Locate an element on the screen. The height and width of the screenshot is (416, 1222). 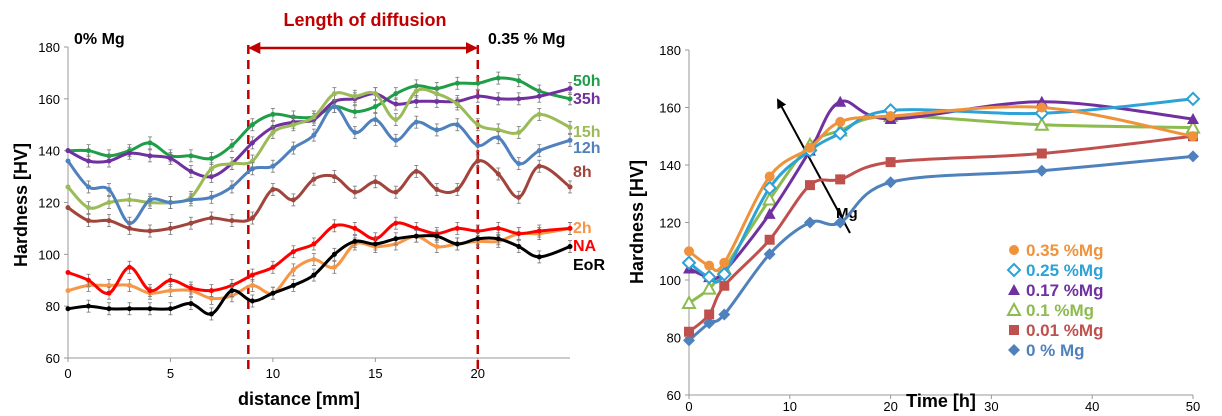
y-tick-label: 140 is located at coordinates (670, 165).